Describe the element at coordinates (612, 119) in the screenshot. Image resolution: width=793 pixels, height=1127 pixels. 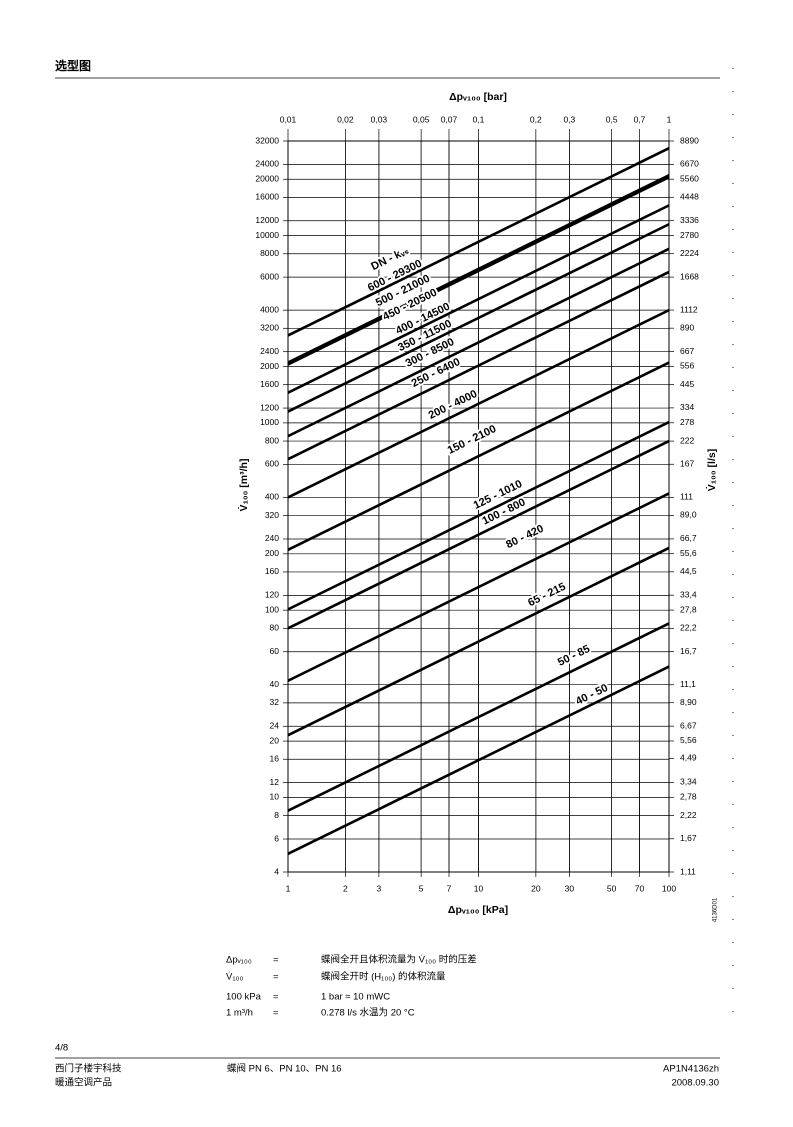
I see `x2-tick-label: 0,5` at that location.